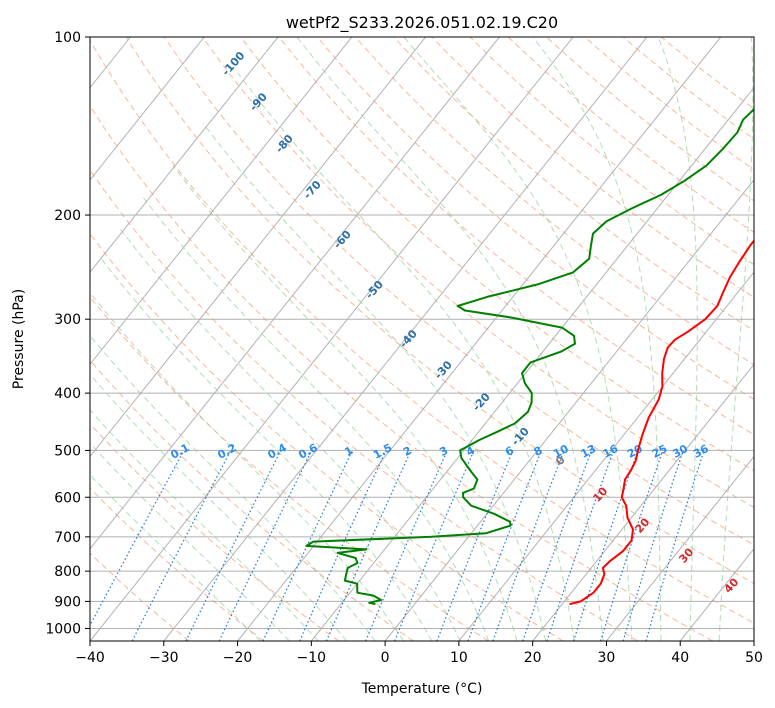  What do you see at coordinates (63, 629) in the screenshot?
I see `y-tick-label: 1000` at bounding box center [63, 629].